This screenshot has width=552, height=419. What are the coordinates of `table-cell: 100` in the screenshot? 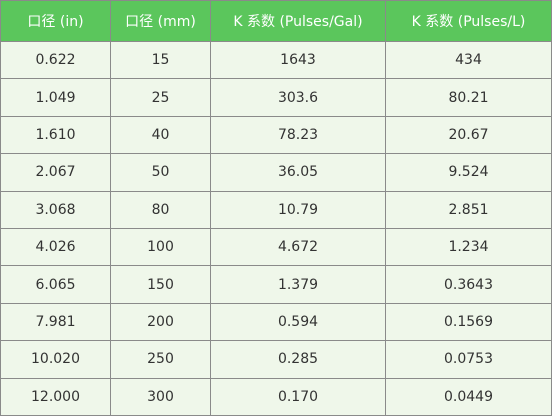 It's located at (160, 247).